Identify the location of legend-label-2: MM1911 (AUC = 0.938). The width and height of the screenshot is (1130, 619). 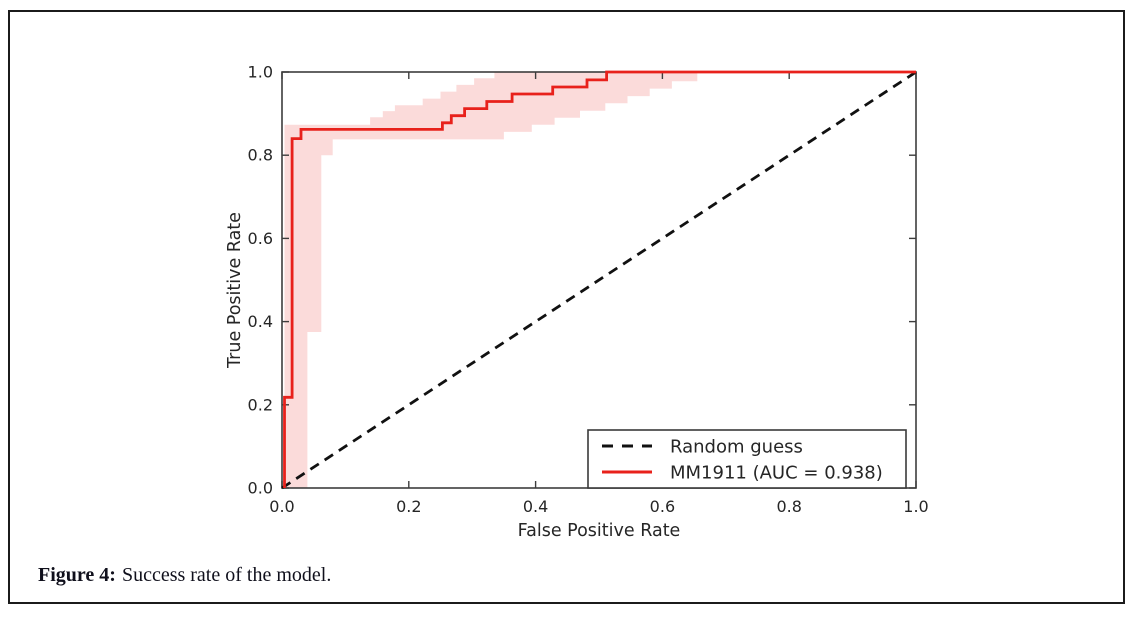
(776, 473).